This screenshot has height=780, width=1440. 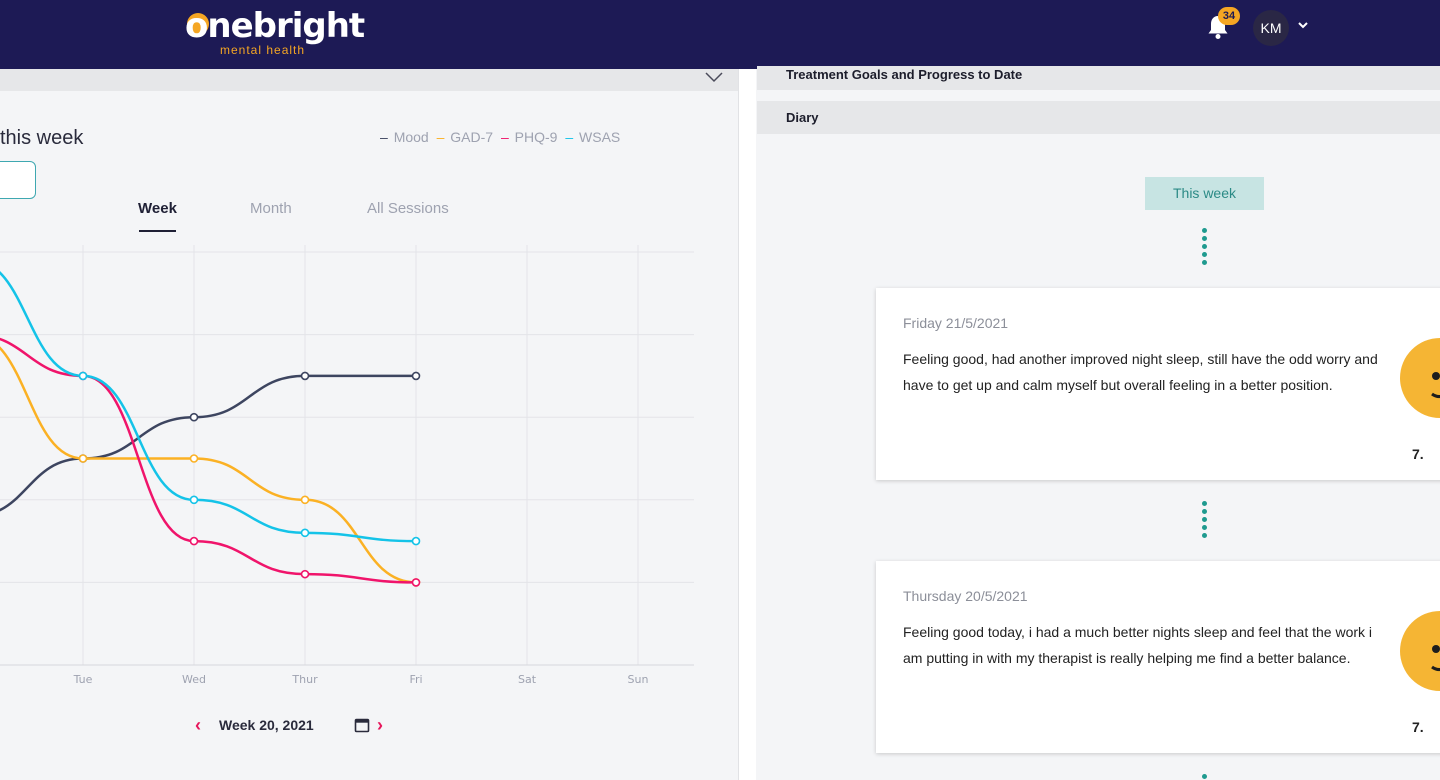 I want to click on x-tick-label: Thur, so click(x=304, y=679).